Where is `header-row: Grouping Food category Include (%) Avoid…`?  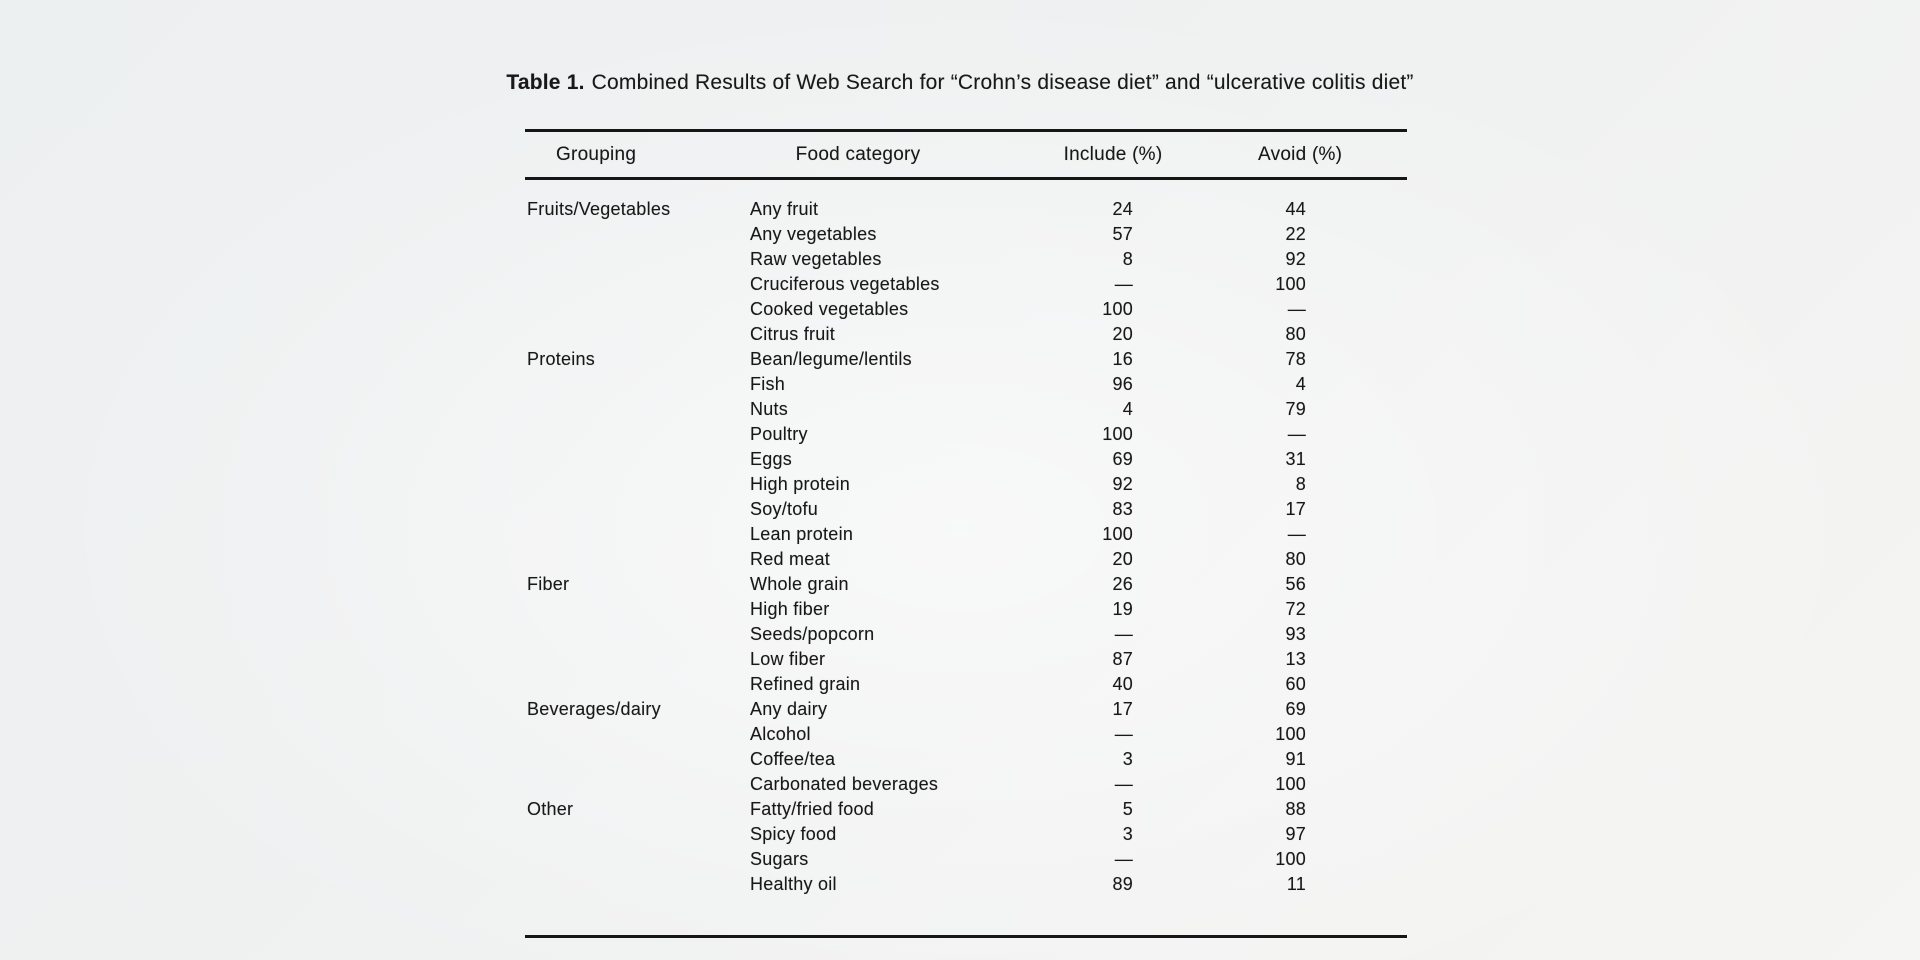 header-row: Grouping Food category Include (%) Avoid… is located at coordinates (966, 155).